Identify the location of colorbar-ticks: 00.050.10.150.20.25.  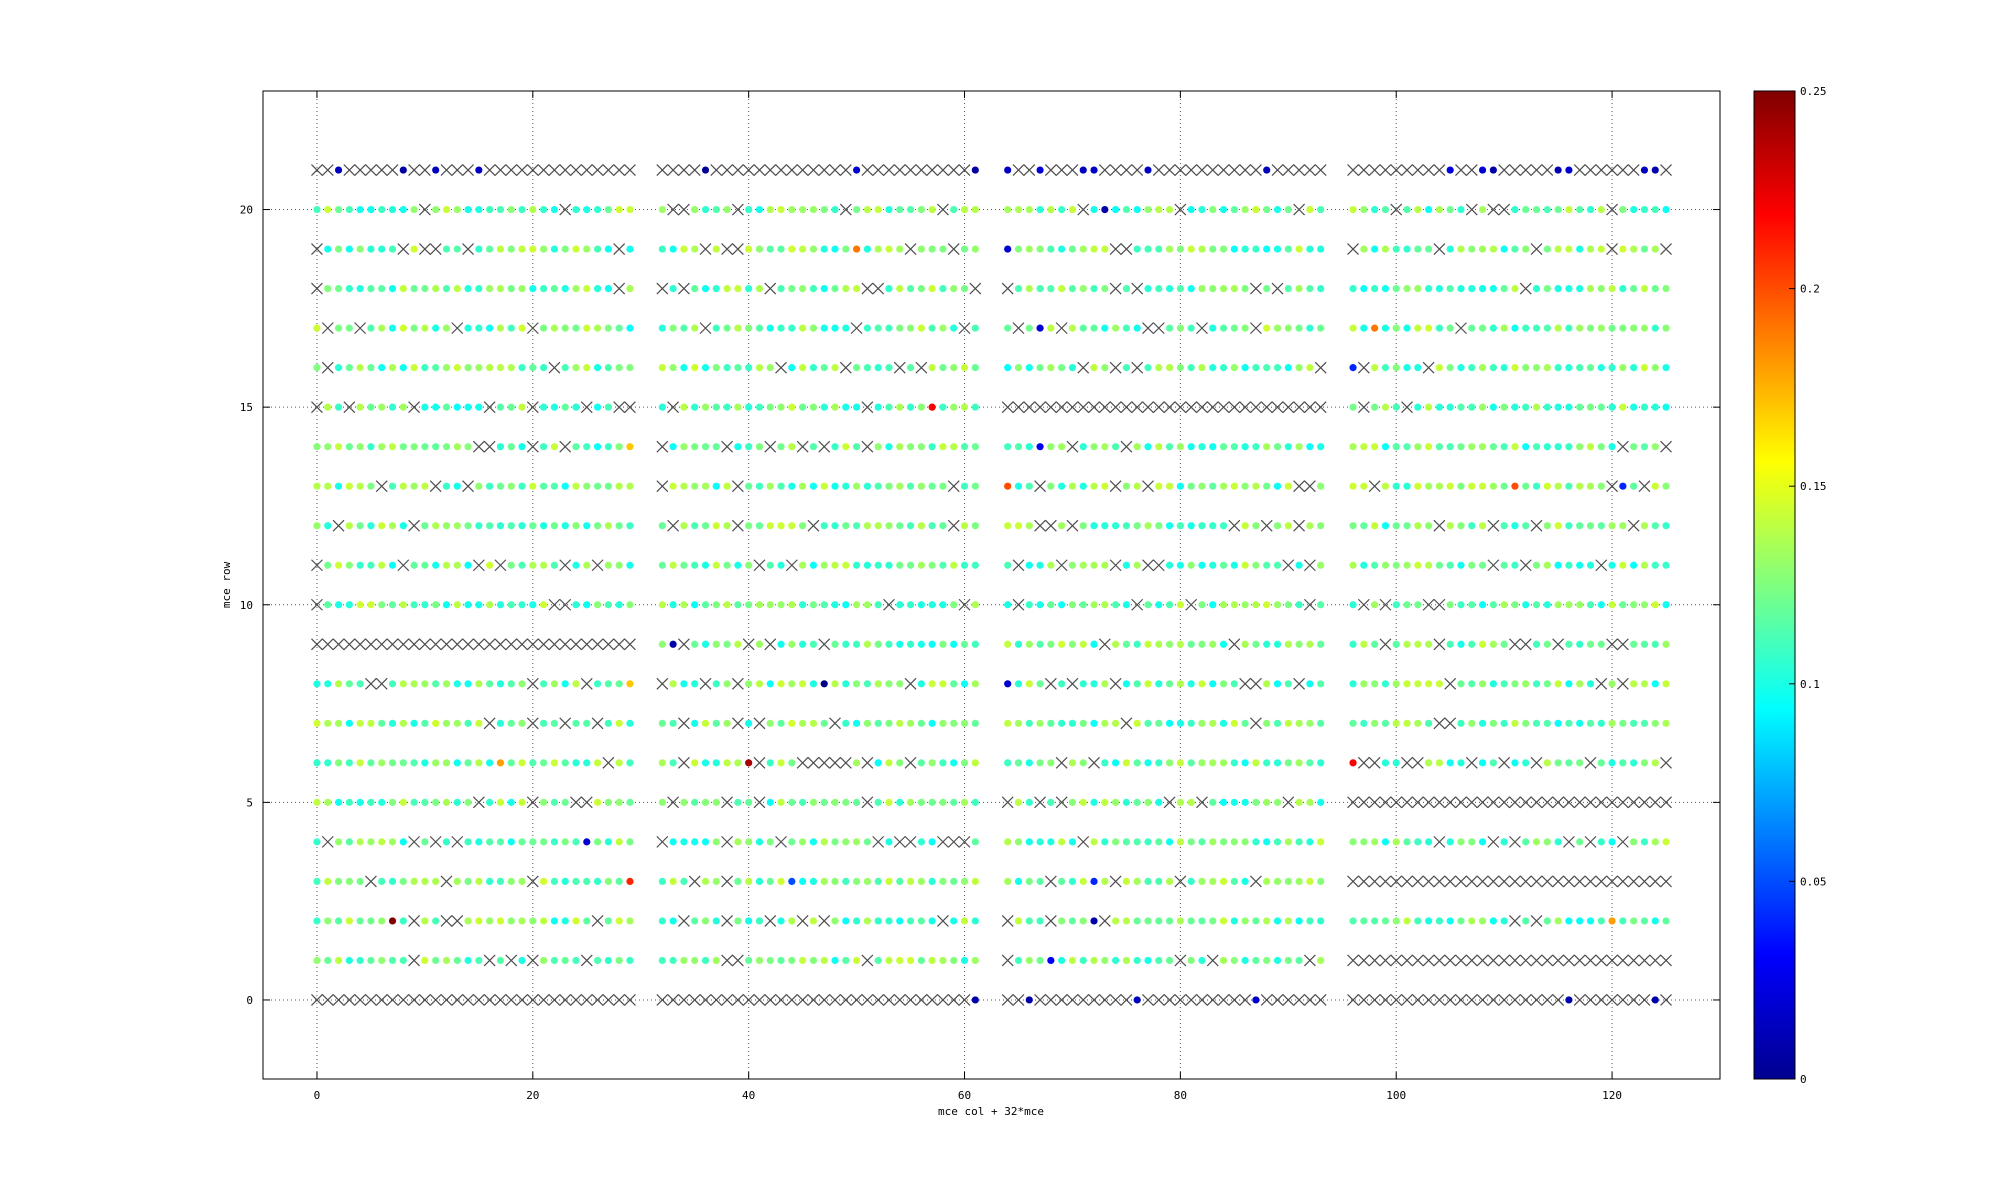
(1808, 585).